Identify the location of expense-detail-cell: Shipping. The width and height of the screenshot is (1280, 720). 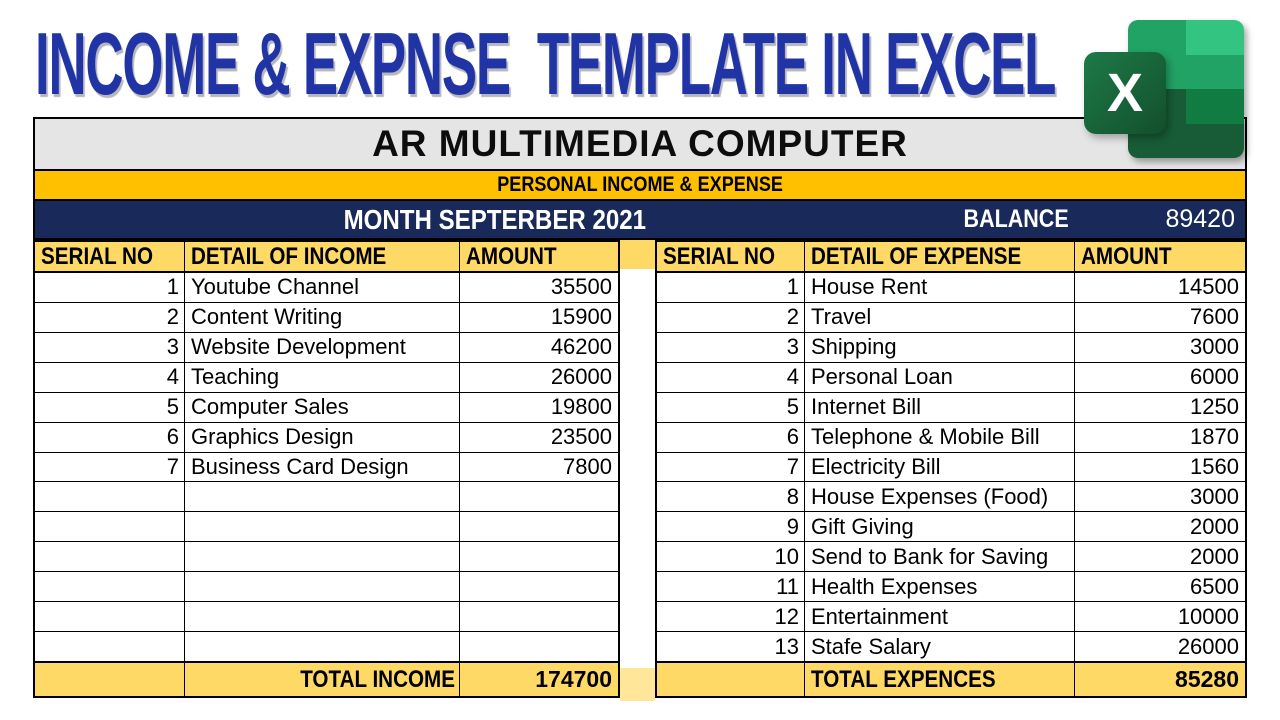
(940, 347).